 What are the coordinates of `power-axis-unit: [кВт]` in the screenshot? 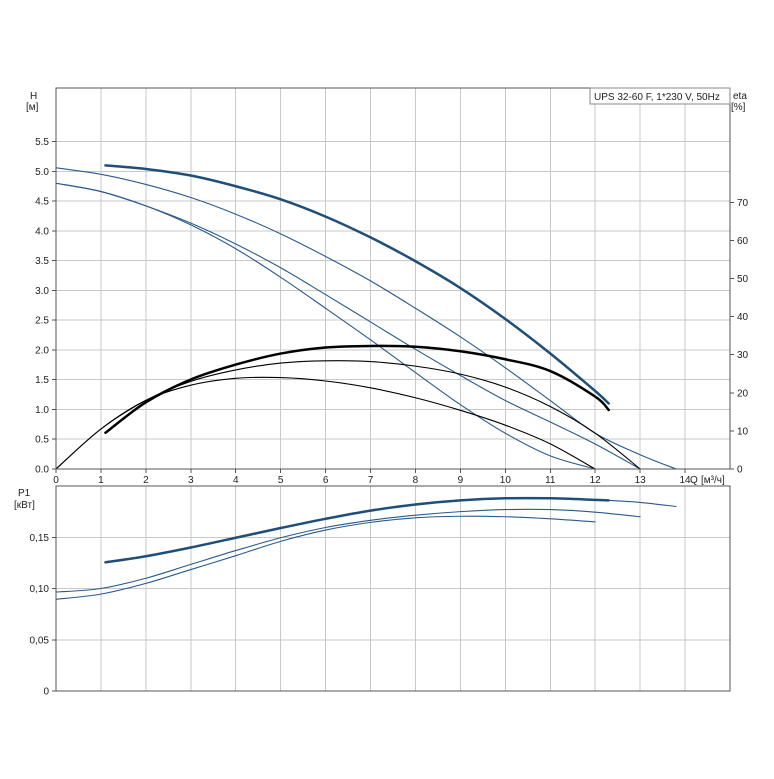 It's located at (24, 505).